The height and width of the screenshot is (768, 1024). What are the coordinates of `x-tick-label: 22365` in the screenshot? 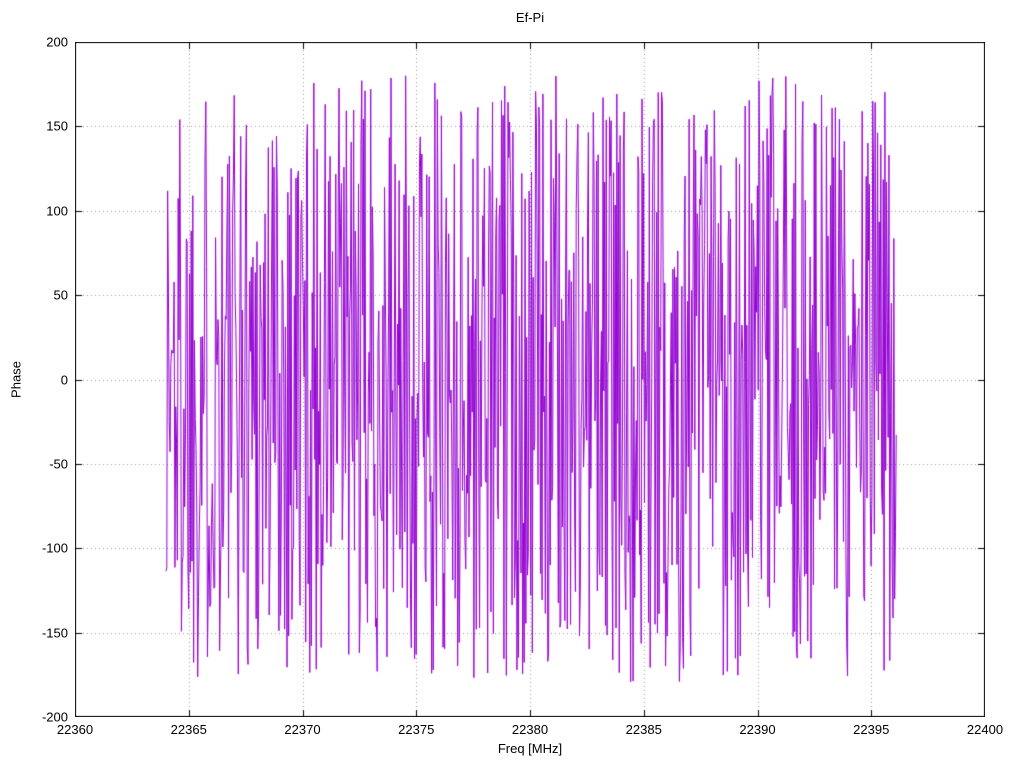 It's located at (188, 729).